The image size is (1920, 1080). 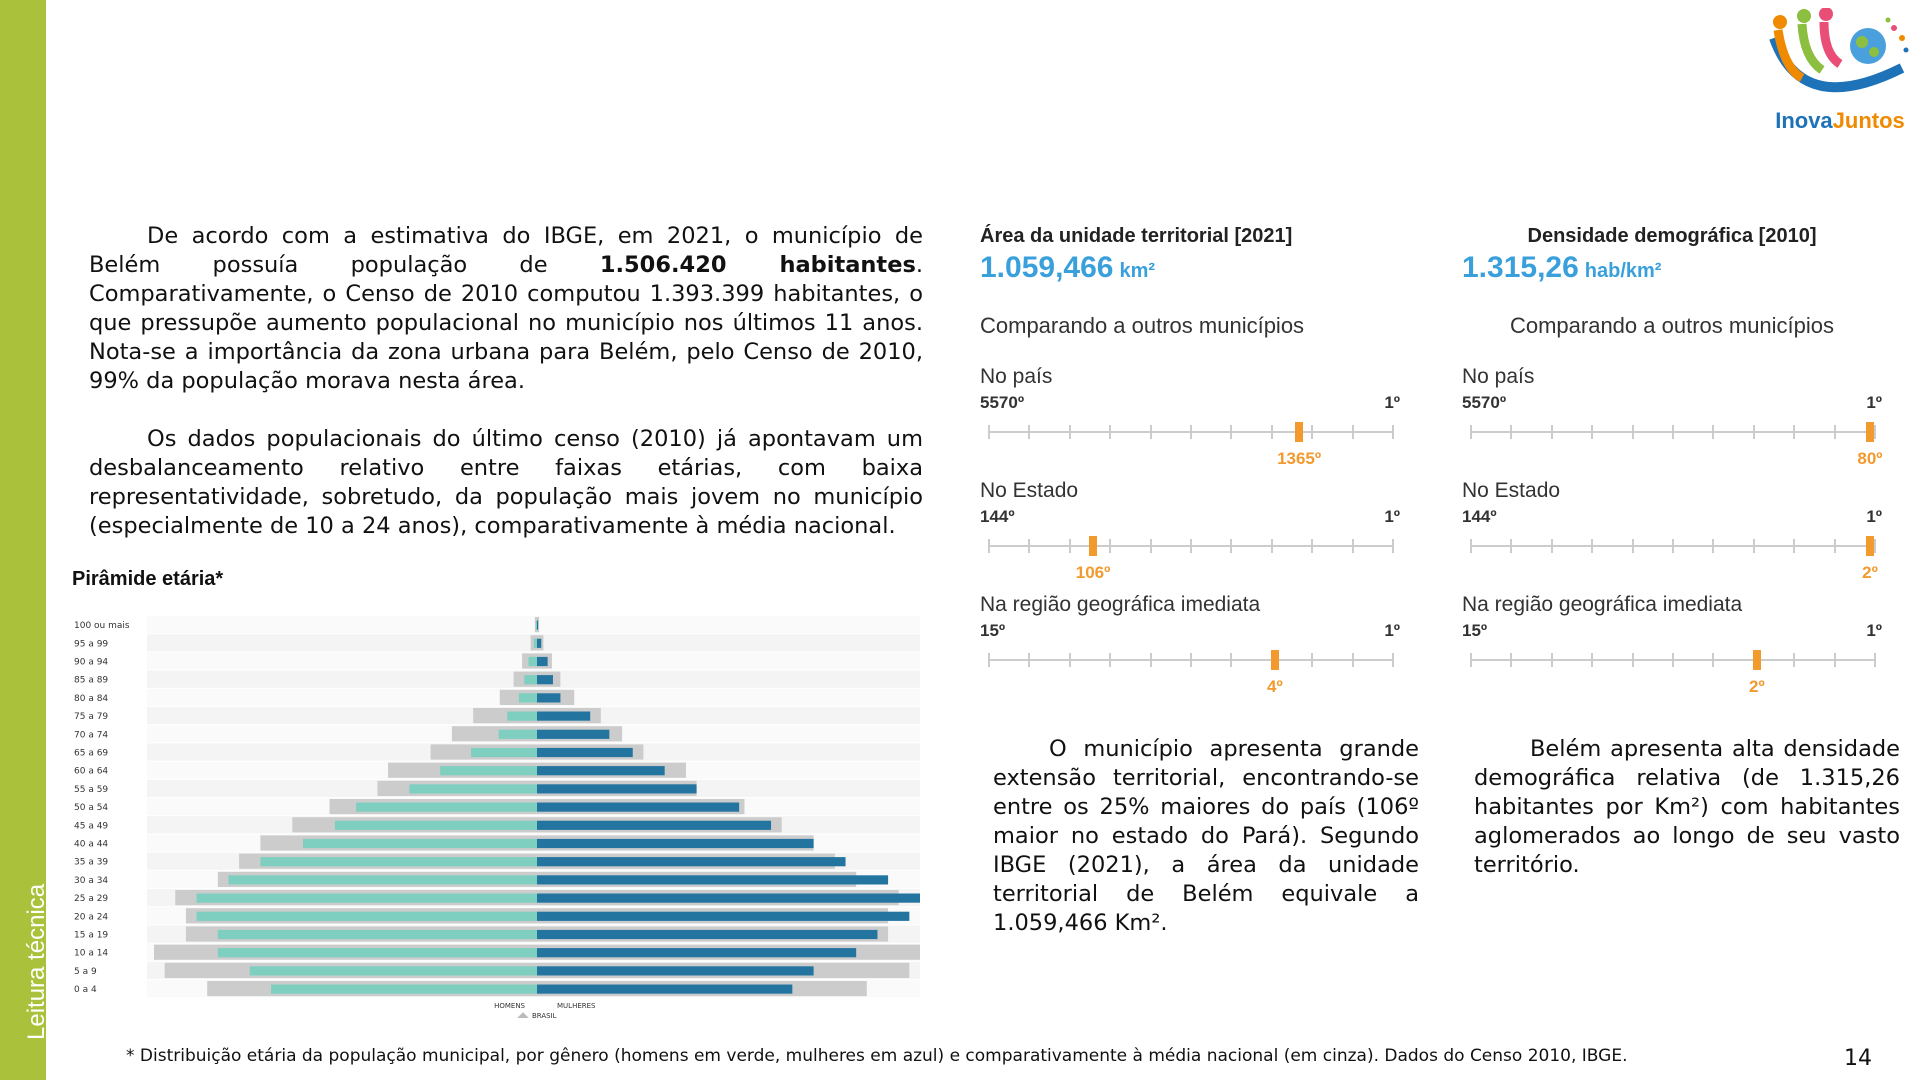 What do you see at coordinates (91, 644) in the screenshot?
I see `age-group-label: 95 a 99` at bounding box center [91, 644].